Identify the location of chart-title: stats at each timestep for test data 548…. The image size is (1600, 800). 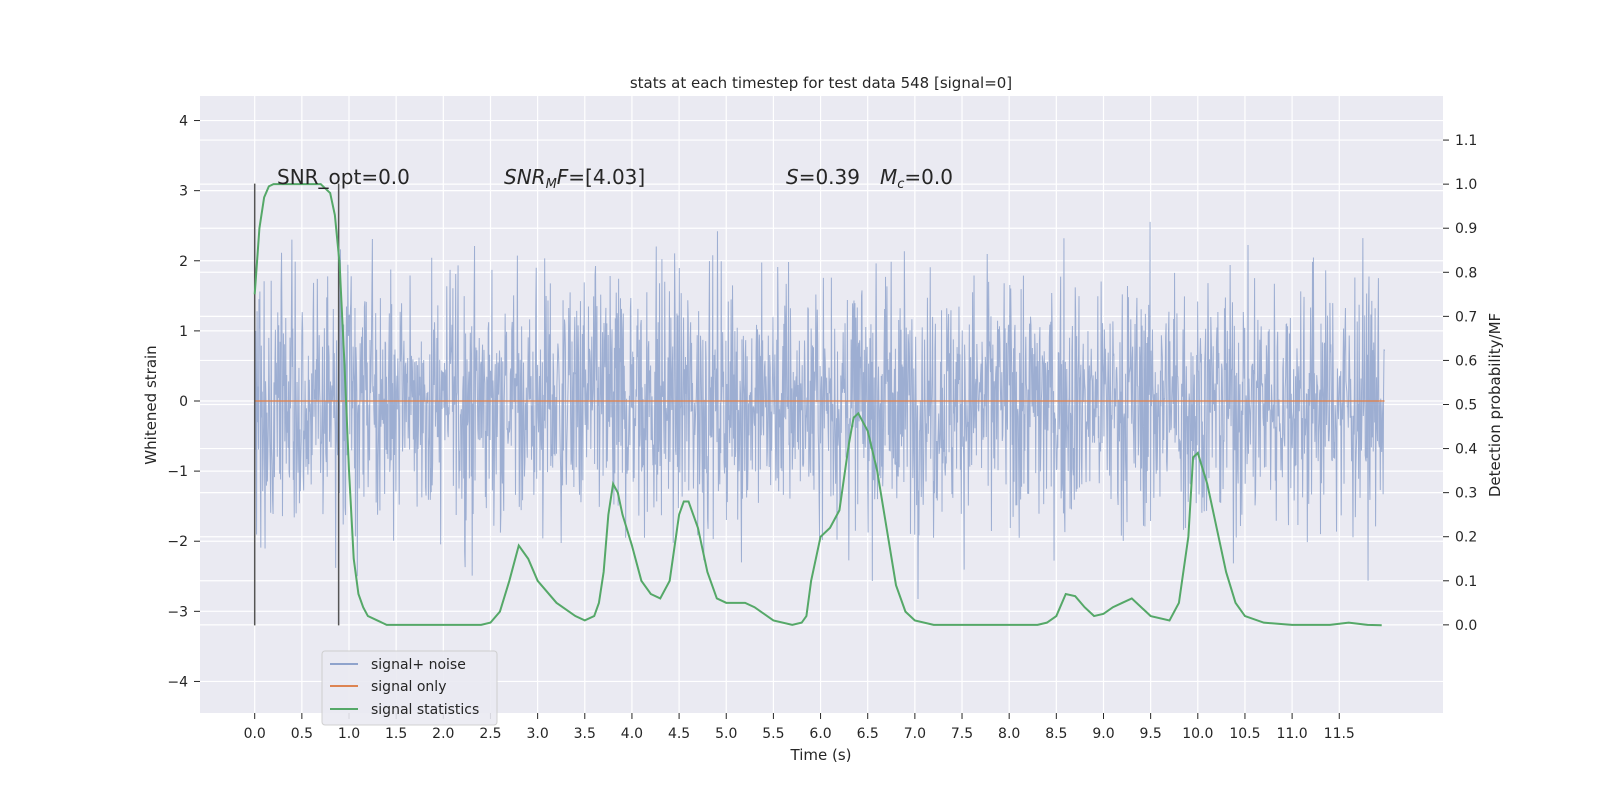
(821, 83).